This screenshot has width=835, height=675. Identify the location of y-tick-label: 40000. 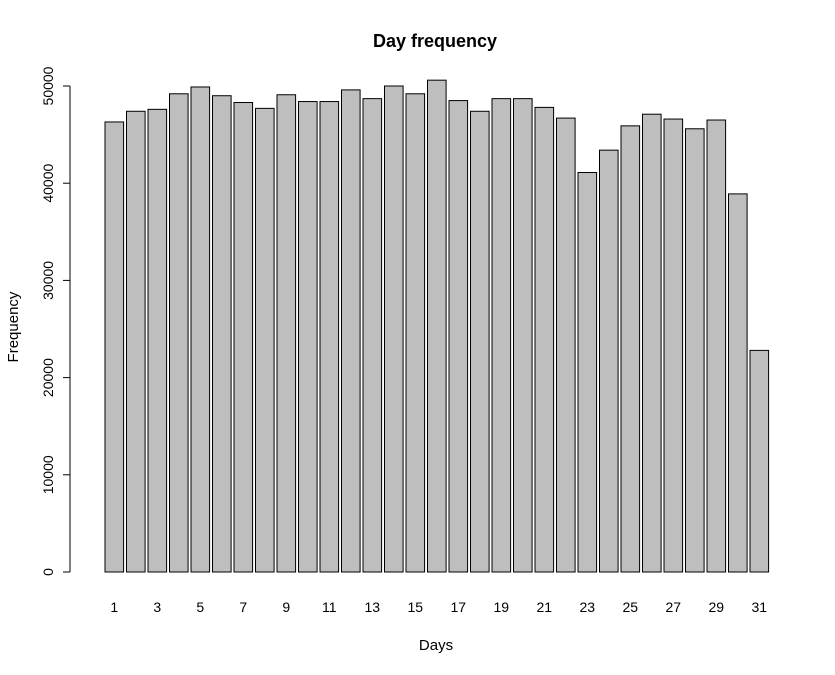
(48, 183).